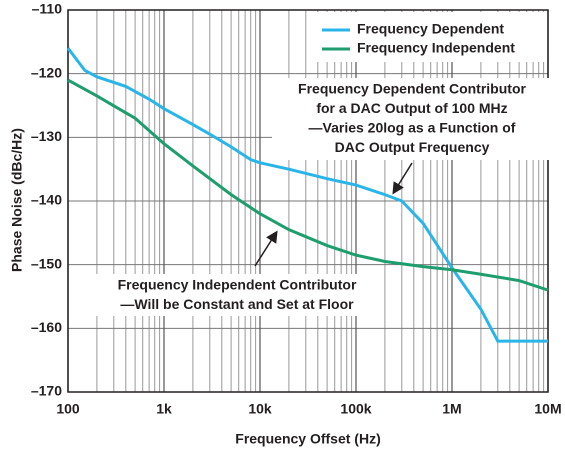 The height and width of the screenshot is (458, 565). Describe the element at coordinates (260, 409) in the screenshot. I see `x-tick-label: 10k` at that location.